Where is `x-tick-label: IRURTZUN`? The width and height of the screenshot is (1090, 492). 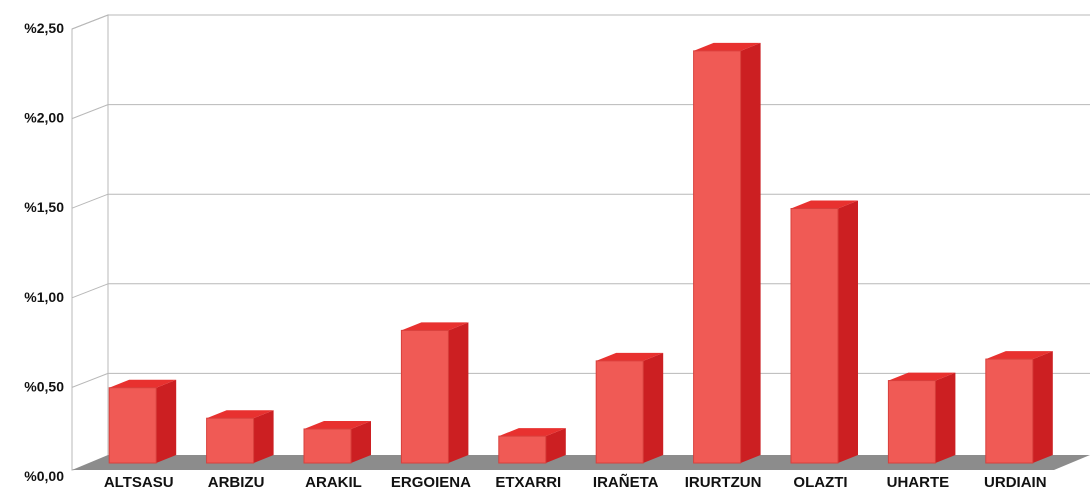
x-tick-label: IRURTZUN is located at coordinates (723, 482).